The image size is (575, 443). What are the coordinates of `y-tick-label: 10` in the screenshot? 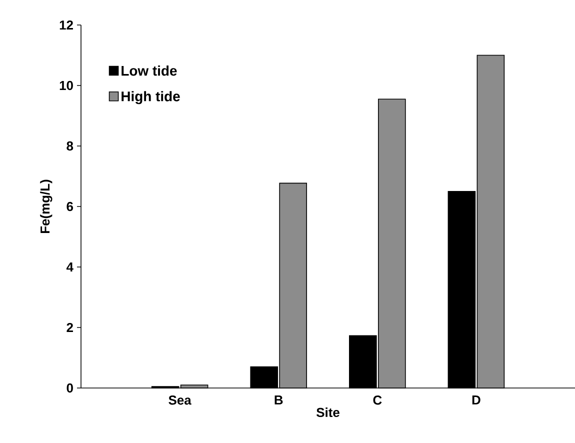 It's located at (66, 85).